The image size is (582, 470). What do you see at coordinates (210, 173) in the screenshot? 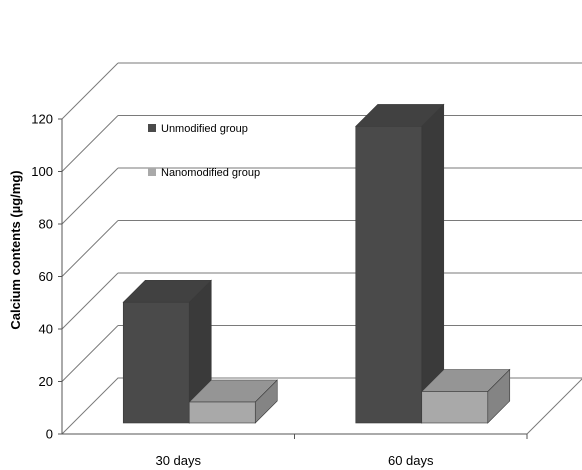
I see `legend-label: Nanomodified group` at bounding box center [210, 173].